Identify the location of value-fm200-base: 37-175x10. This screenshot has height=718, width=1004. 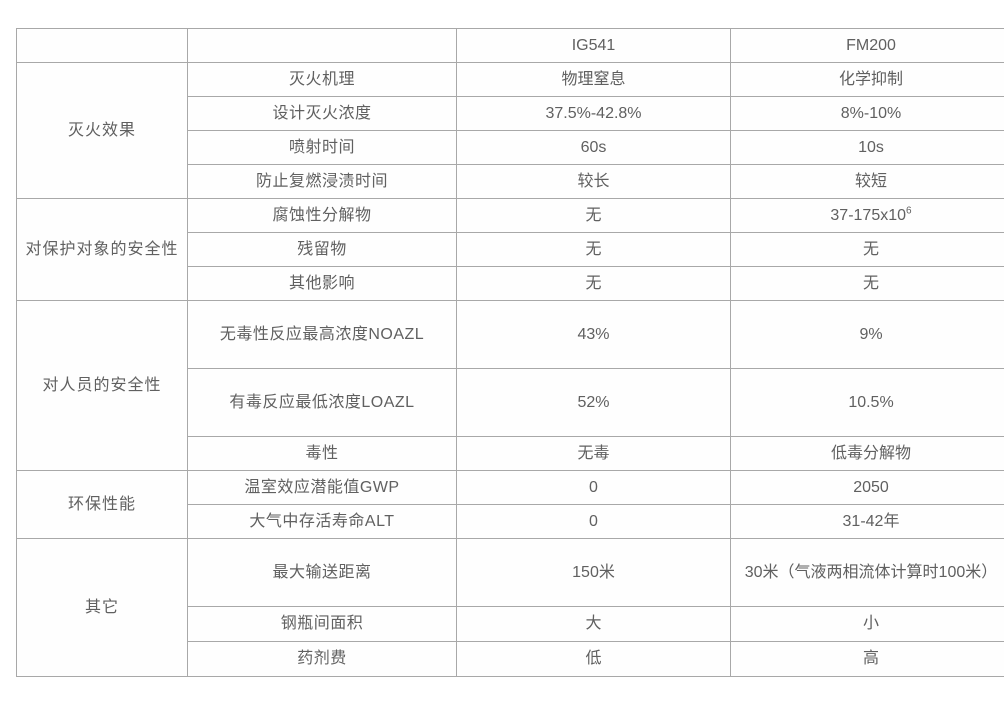
(868, 215).